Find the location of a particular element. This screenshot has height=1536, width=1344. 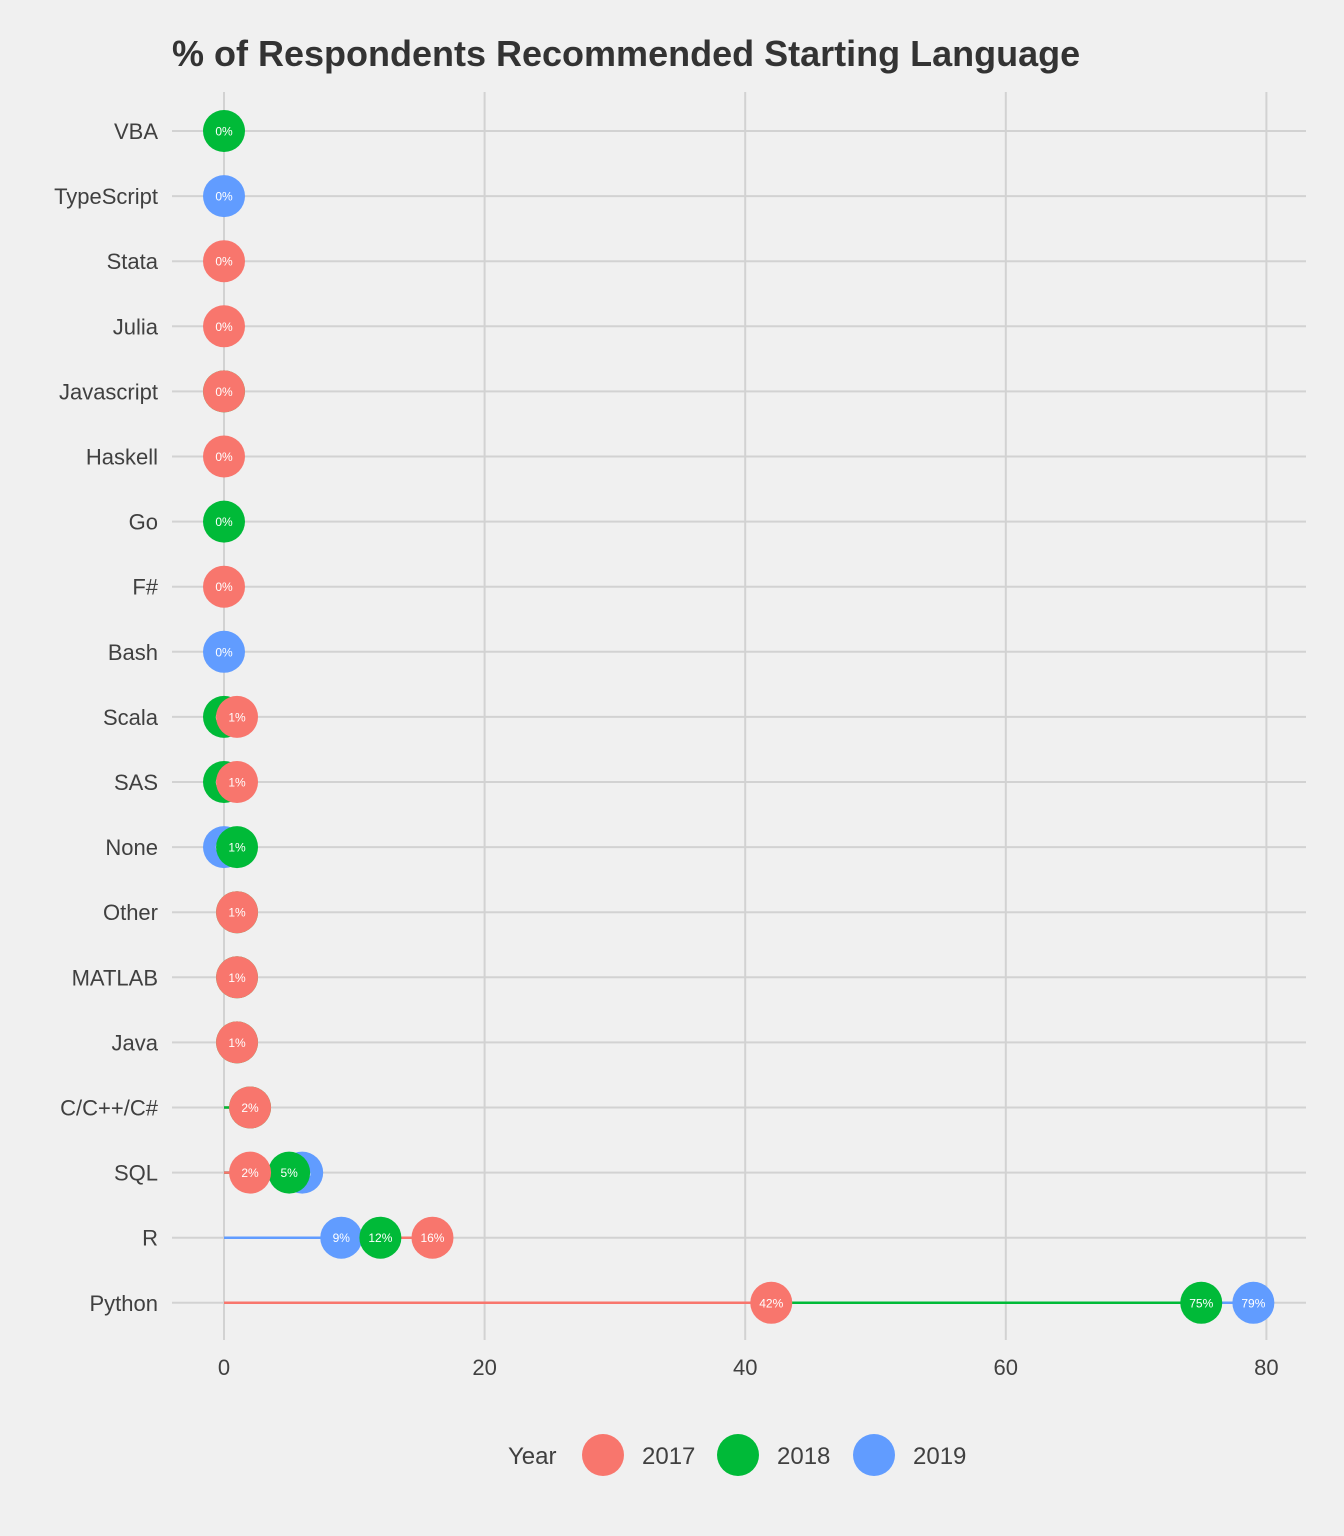

legend-item-2019: 2019 is located at coordinates (909, 1455).